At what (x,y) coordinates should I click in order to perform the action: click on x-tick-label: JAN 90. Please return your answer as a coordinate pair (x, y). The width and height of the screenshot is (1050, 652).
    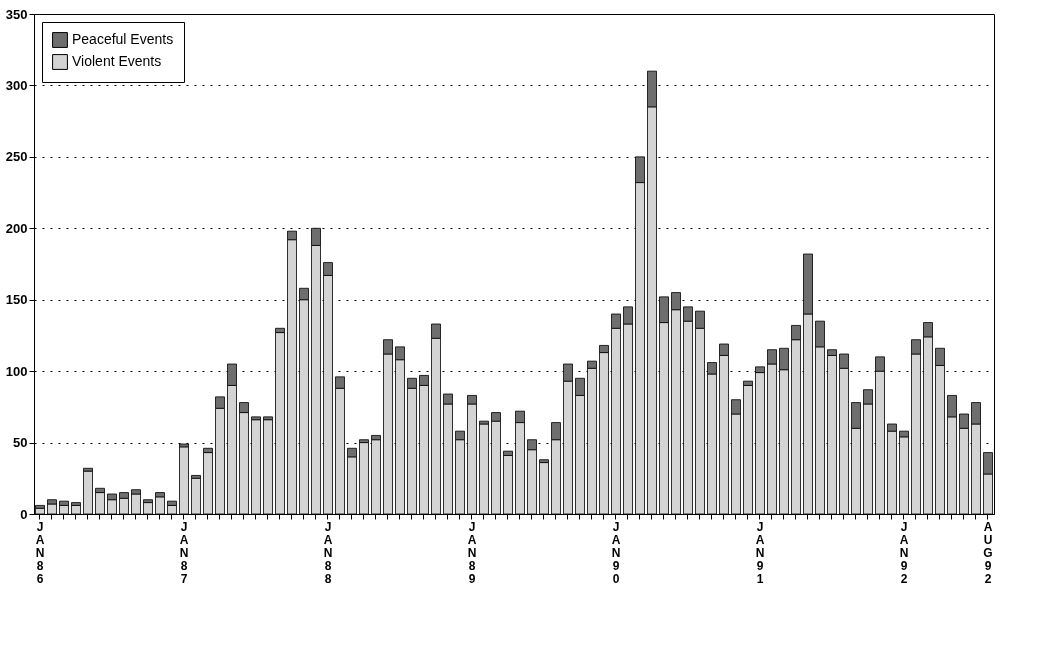
    Looking at the image, I should click on (616, 552).